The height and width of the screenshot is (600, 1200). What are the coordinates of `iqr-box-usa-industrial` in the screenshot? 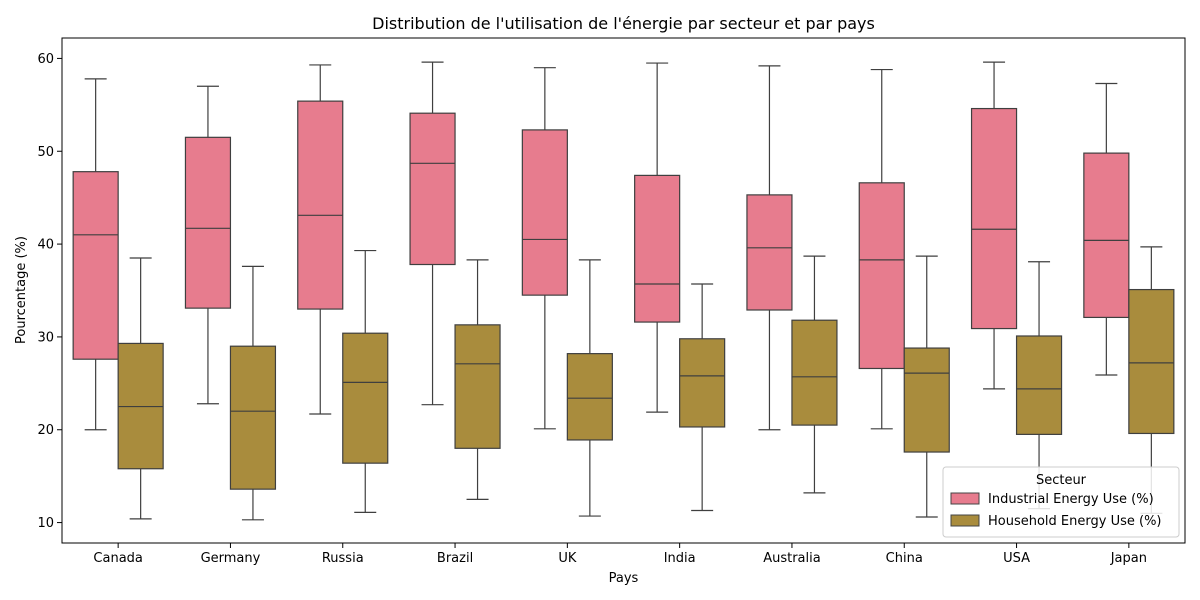 It's located at (994, 218).